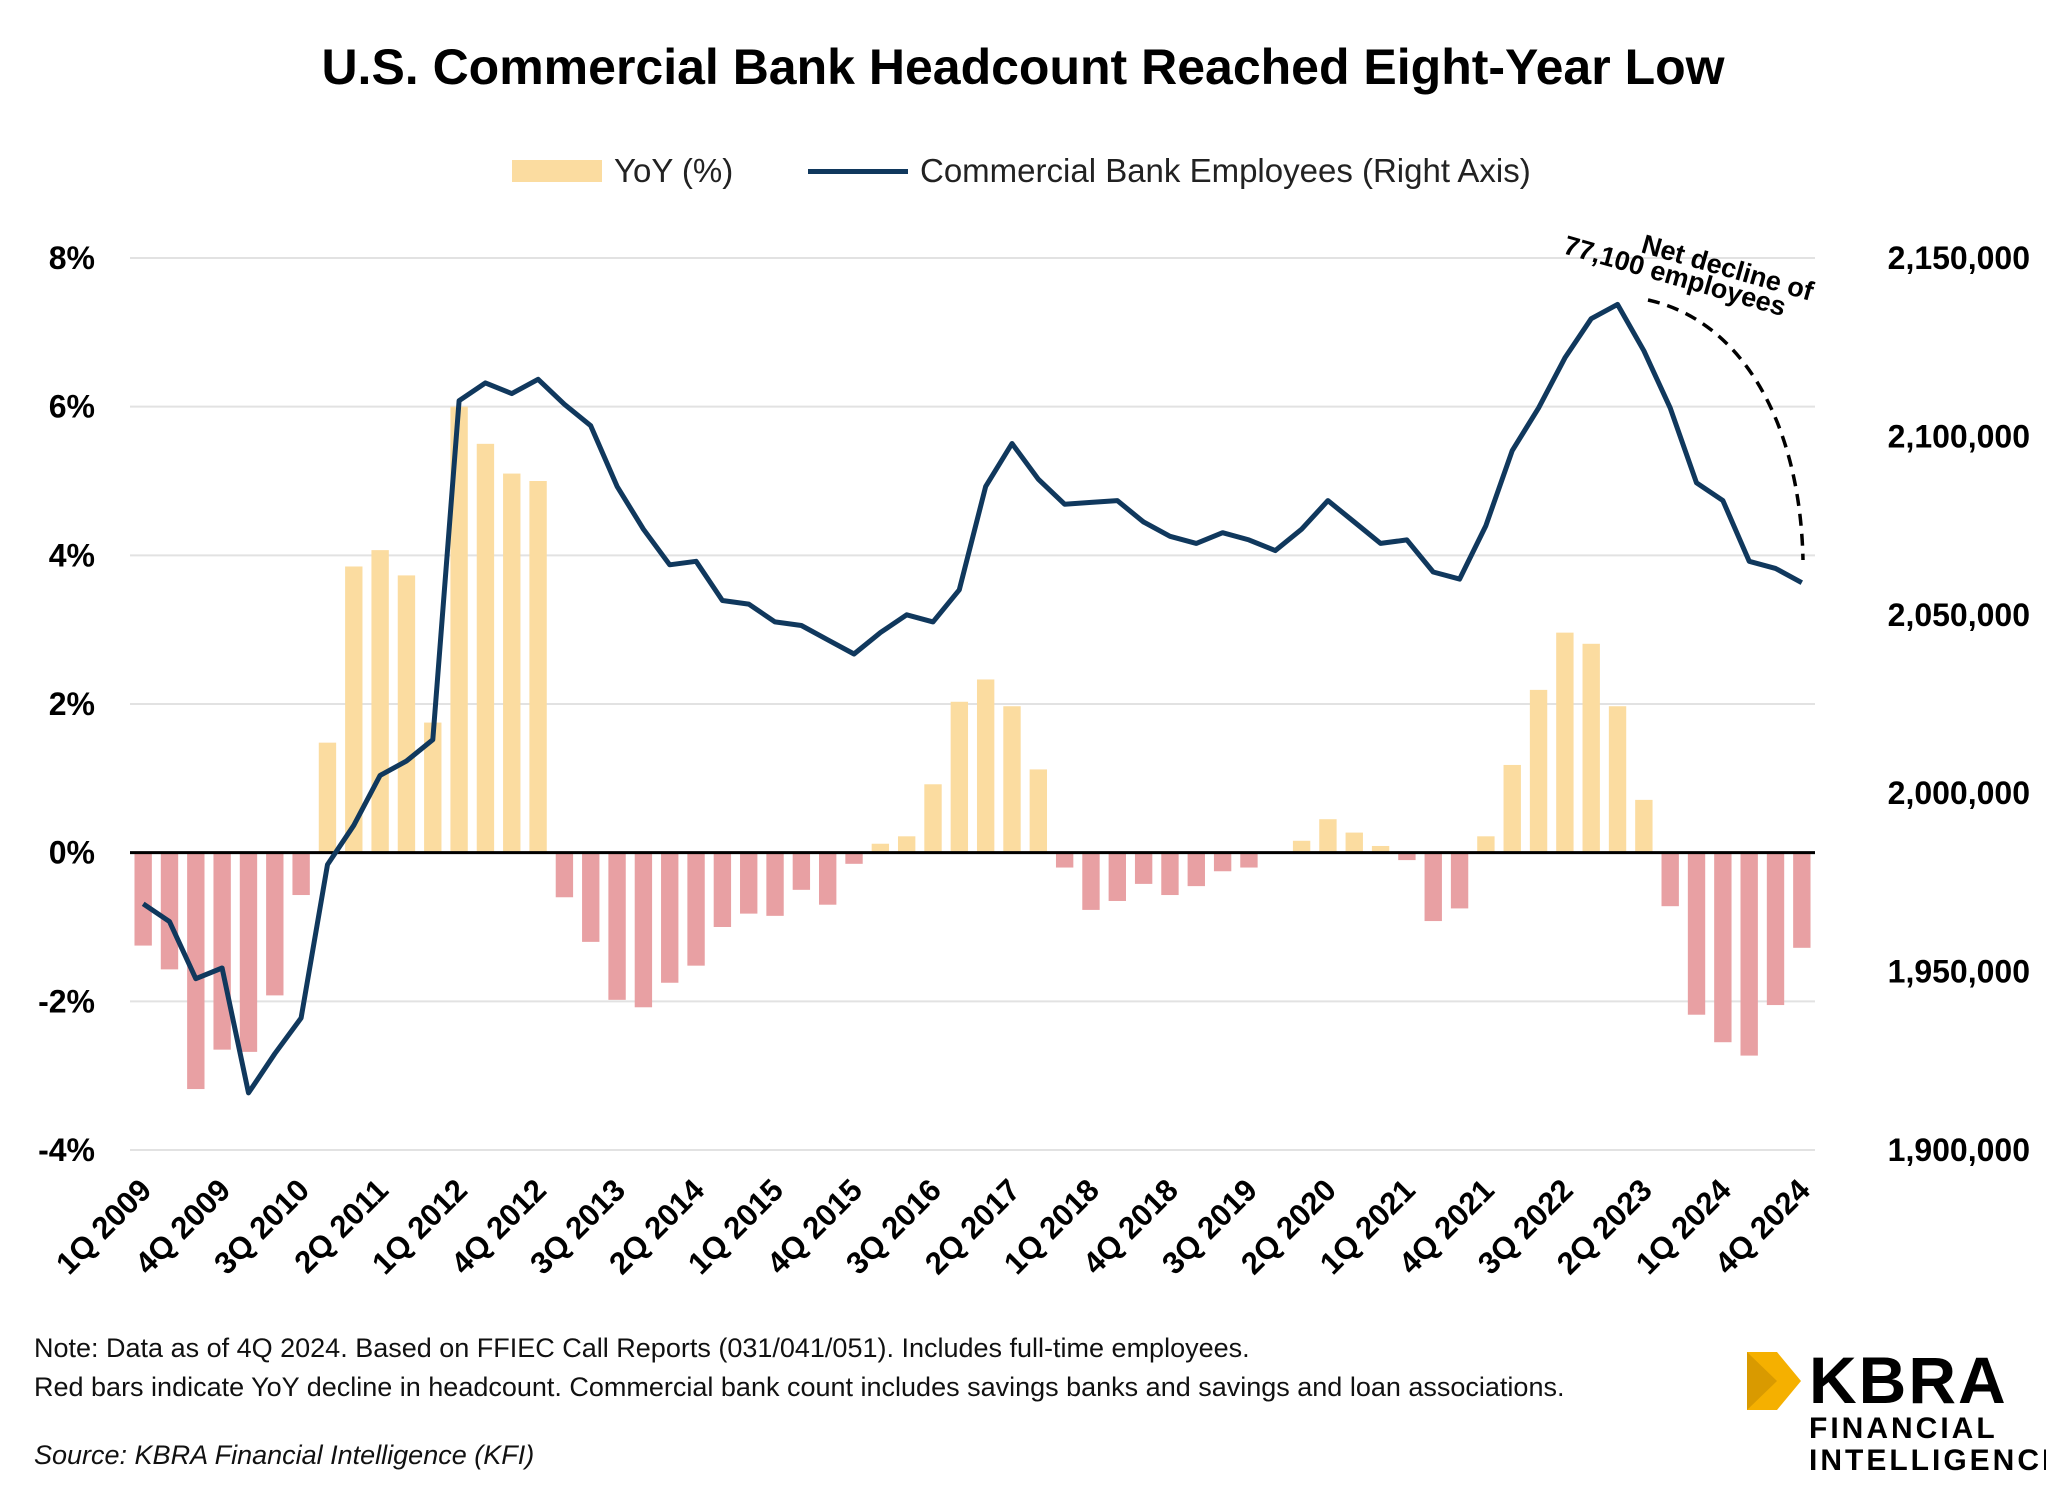  I want to click on right-axis-tick-label: 2,000,000, so click(1959, 793).